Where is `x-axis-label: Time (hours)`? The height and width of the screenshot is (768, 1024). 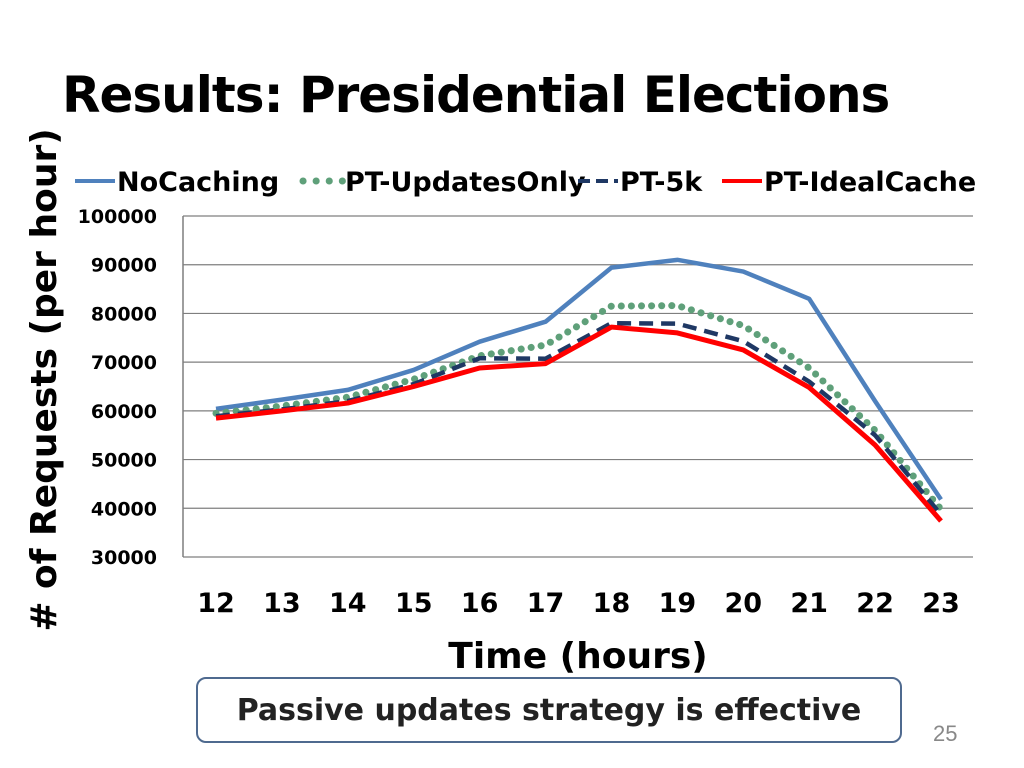
x-axis-label: Time (hours) is located at coordinates (577, 656).